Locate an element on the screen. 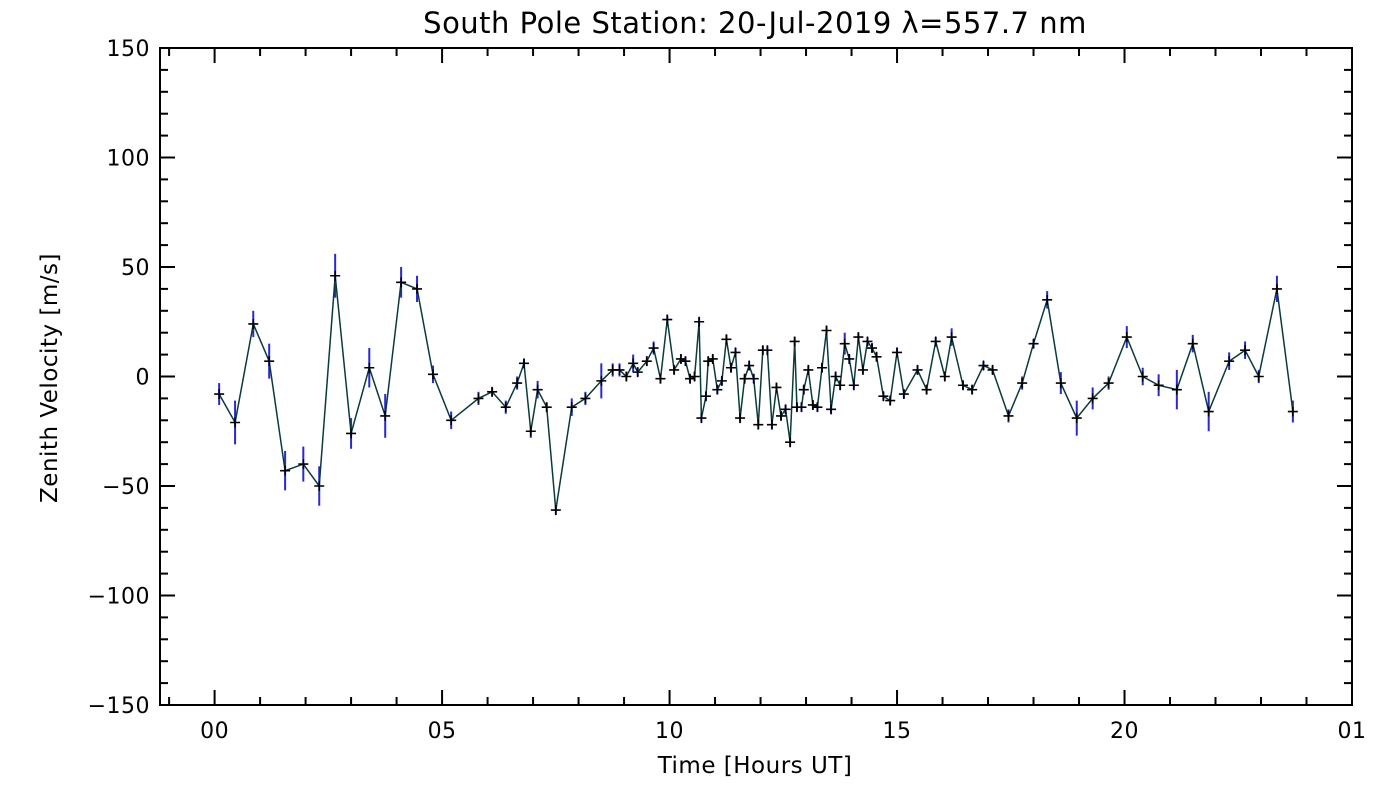 This screenshot has width=1400, height=800. y-tick-label: 50 is located at coordinates (135, 268).